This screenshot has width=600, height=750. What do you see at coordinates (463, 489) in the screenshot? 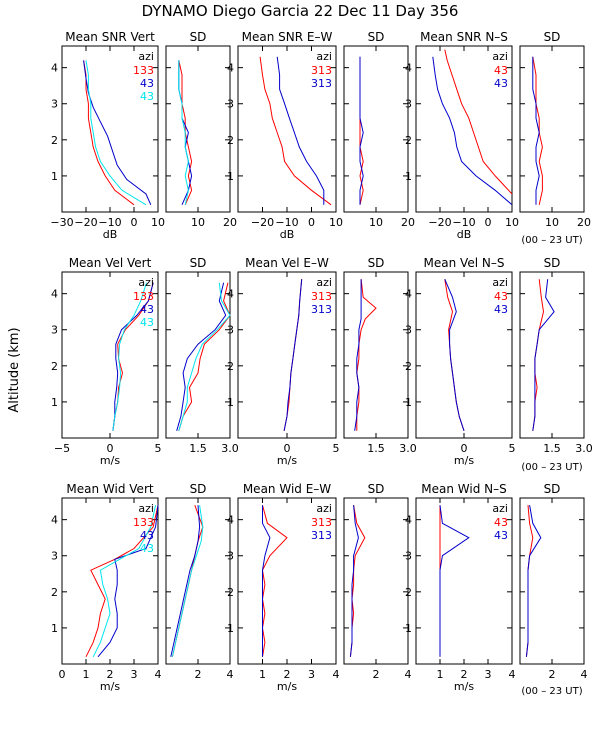
I see `panel-title: Mean Wid N–S` at bounding box center [463, 489].